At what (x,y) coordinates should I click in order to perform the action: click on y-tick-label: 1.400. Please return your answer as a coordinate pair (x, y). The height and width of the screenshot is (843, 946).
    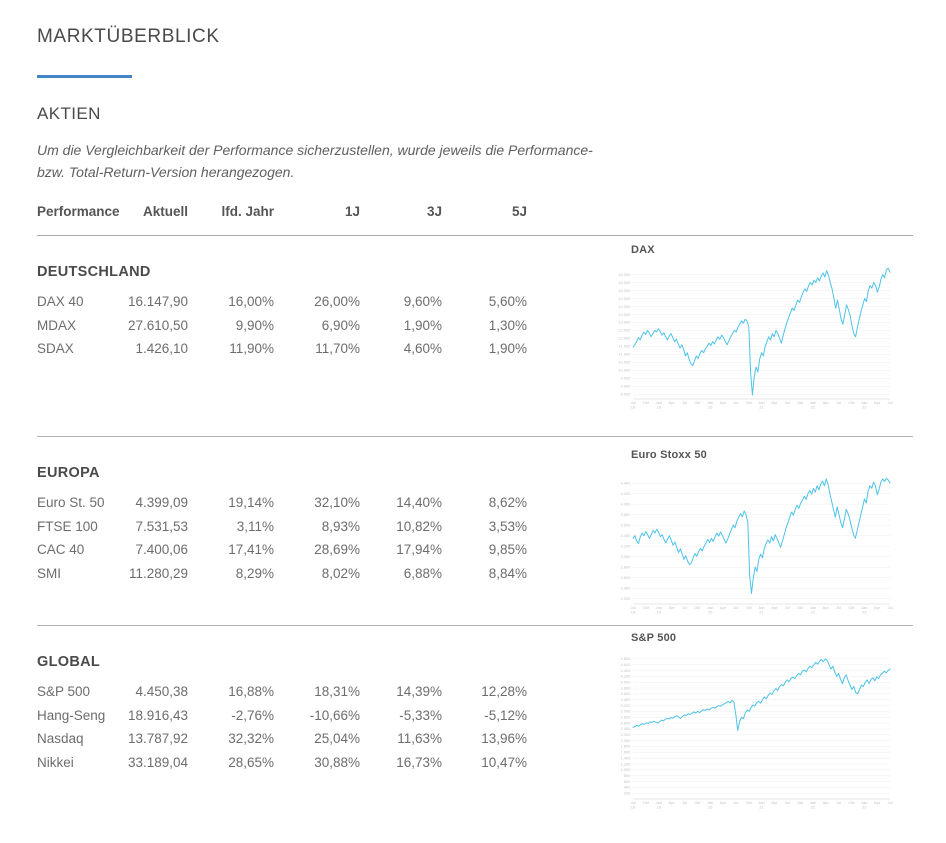
    Looking at the image, I should click on (625, 757).